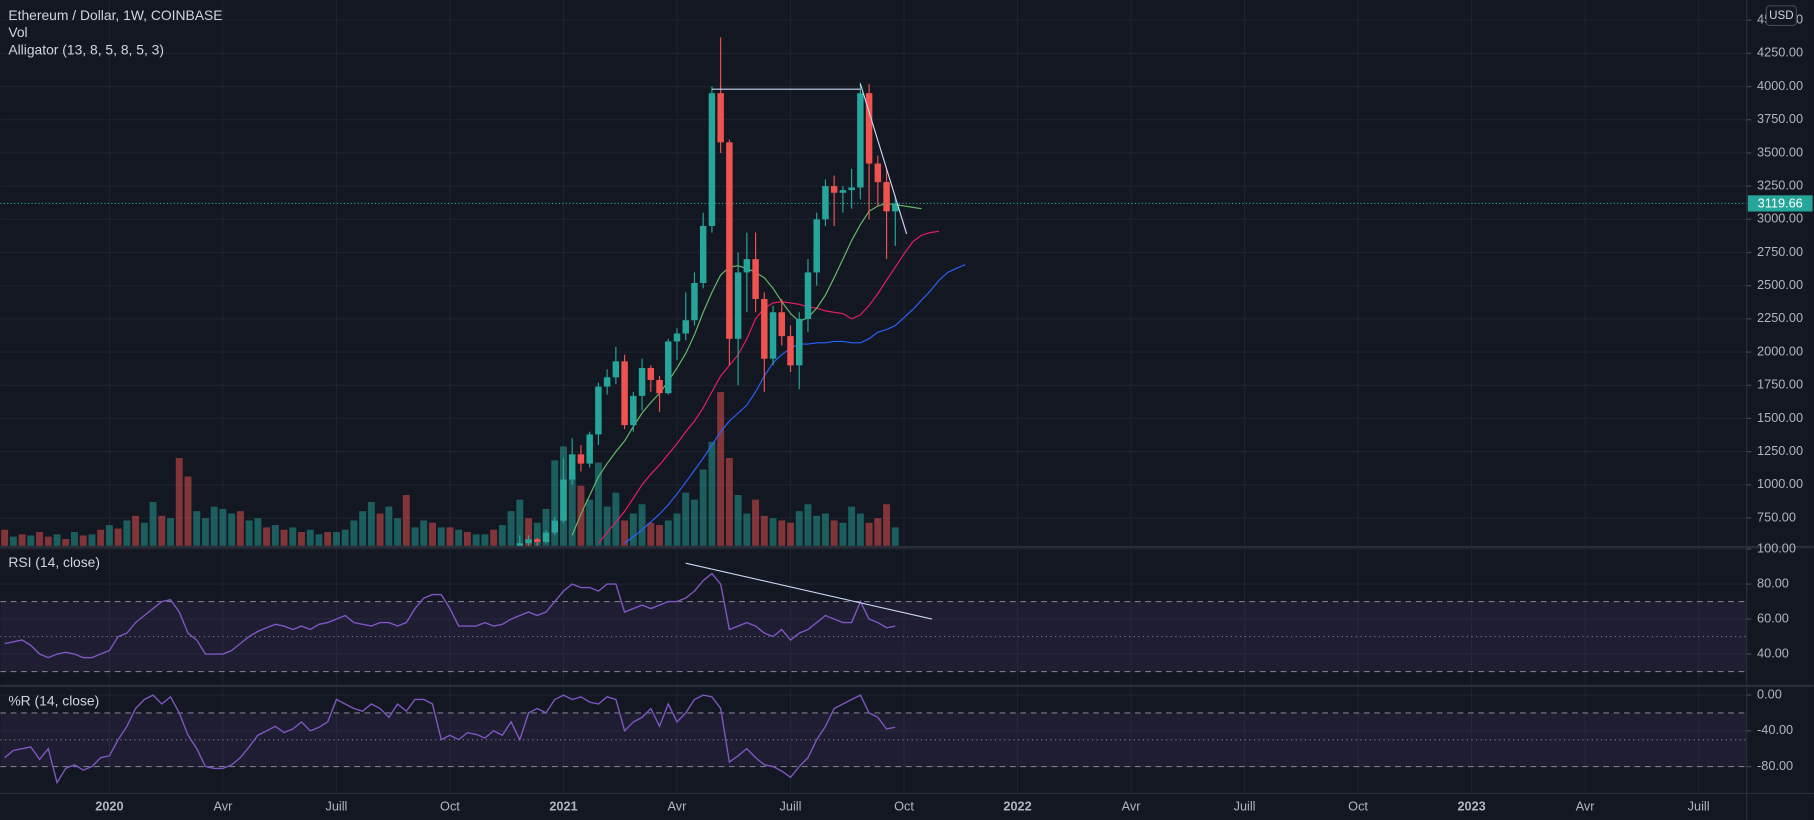 The image size is (1814, 820). I want to click on y-tick-label: -80.00, so click(1775, 765).